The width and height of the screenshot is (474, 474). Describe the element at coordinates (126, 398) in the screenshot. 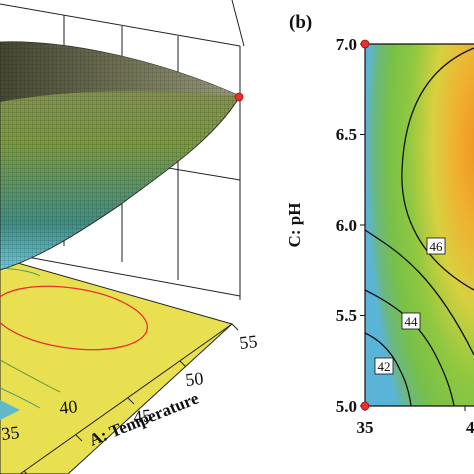

I see `x-axis-line` at that location.